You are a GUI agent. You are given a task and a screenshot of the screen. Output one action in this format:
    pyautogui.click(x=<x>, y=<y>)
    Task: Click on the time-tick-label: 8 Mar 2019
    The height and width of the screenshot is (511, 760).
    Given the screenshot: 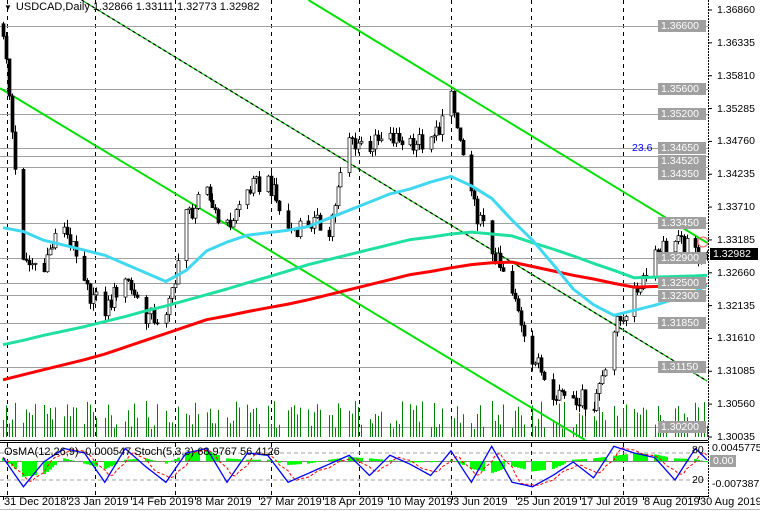 What is the action you would take?
    pyautogui.click(x=224, y=502)
    